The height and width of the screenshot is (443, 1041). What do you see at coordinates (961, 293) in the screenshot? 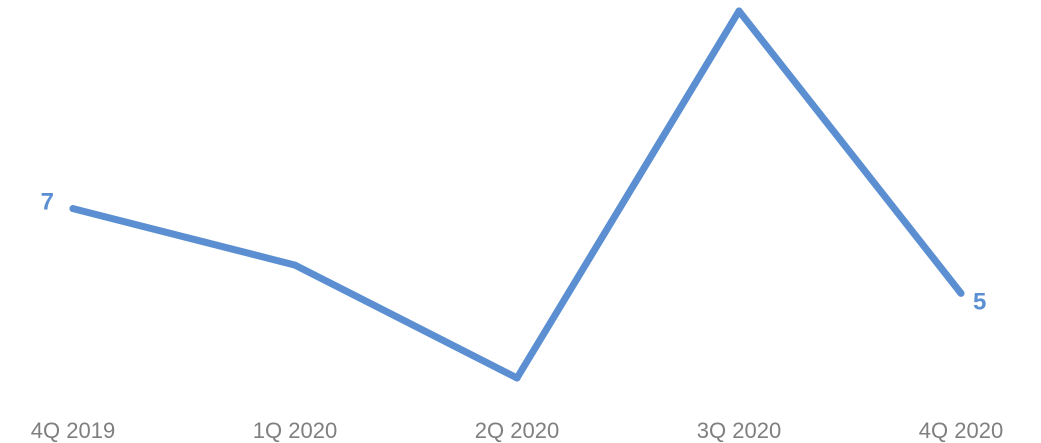
I see `data-point-4q-2020` at bounding box center [961, 293].